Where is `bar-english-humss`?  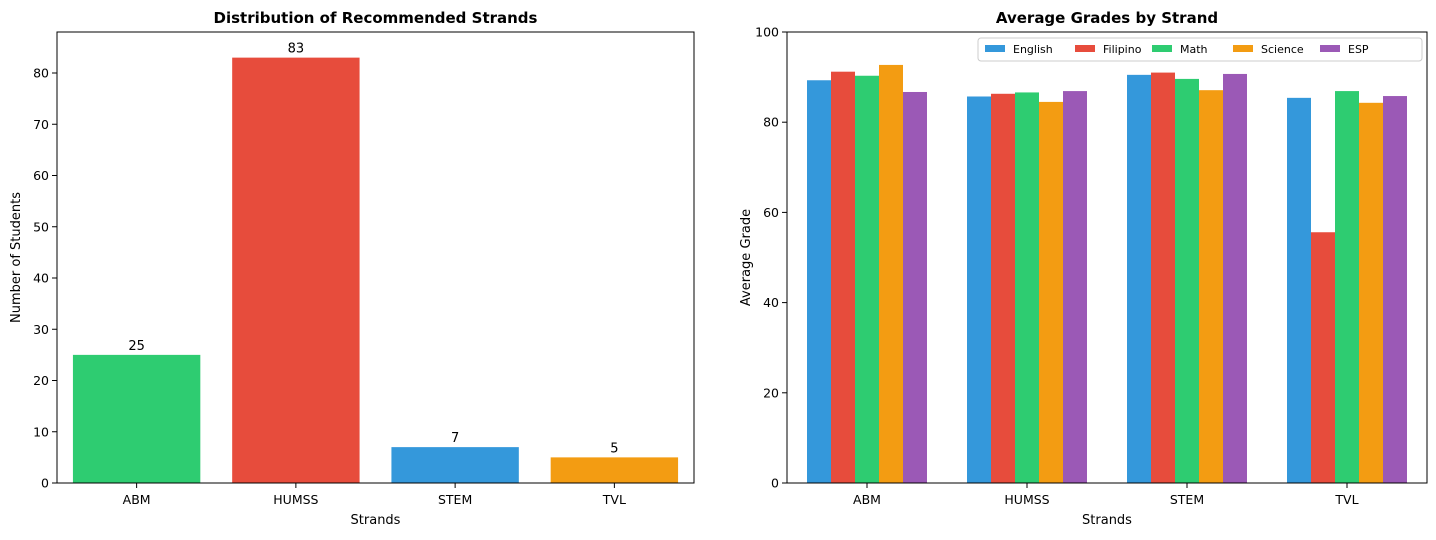 bar-english-humss is located at coordinates (979, 290).